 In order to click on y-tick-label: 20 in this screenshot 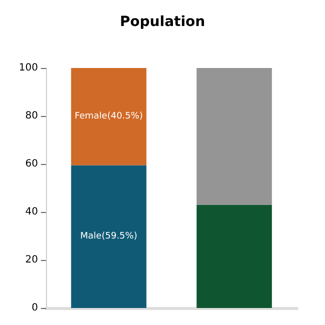, I will do `click(31, 260)`.